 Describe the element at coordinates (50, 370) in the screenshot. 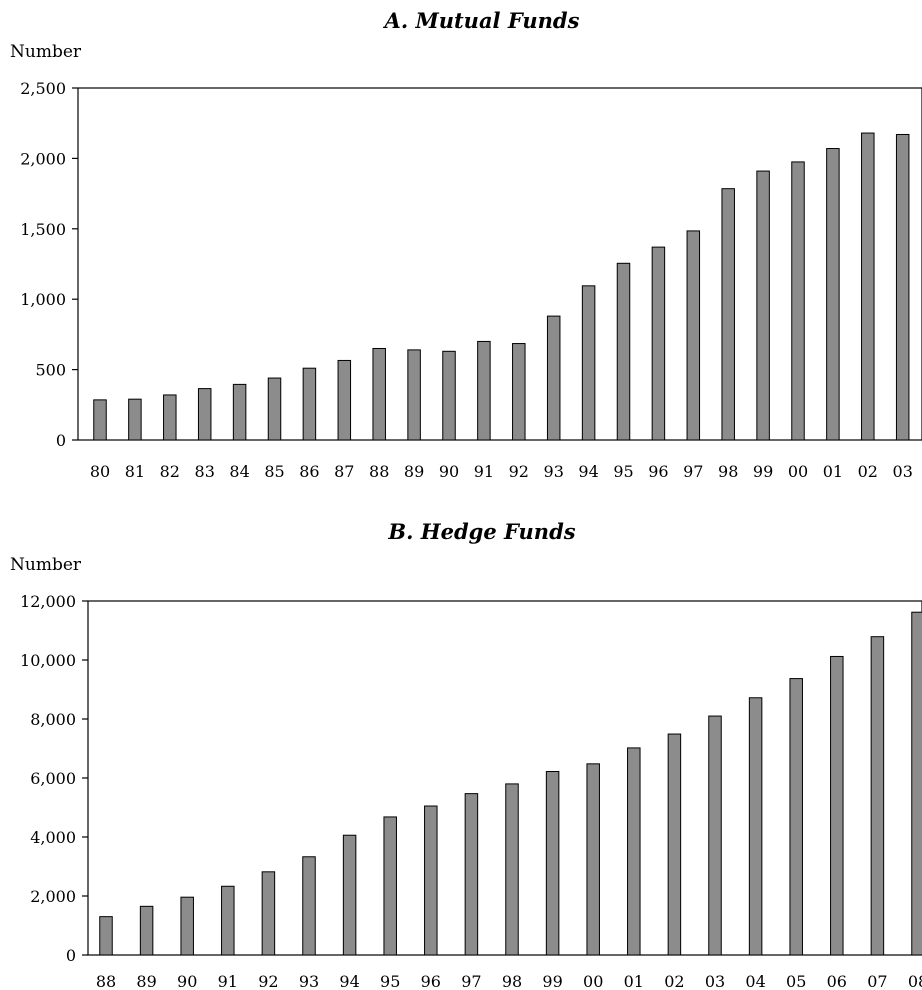

I see `y-tick-label: 500` at that location.